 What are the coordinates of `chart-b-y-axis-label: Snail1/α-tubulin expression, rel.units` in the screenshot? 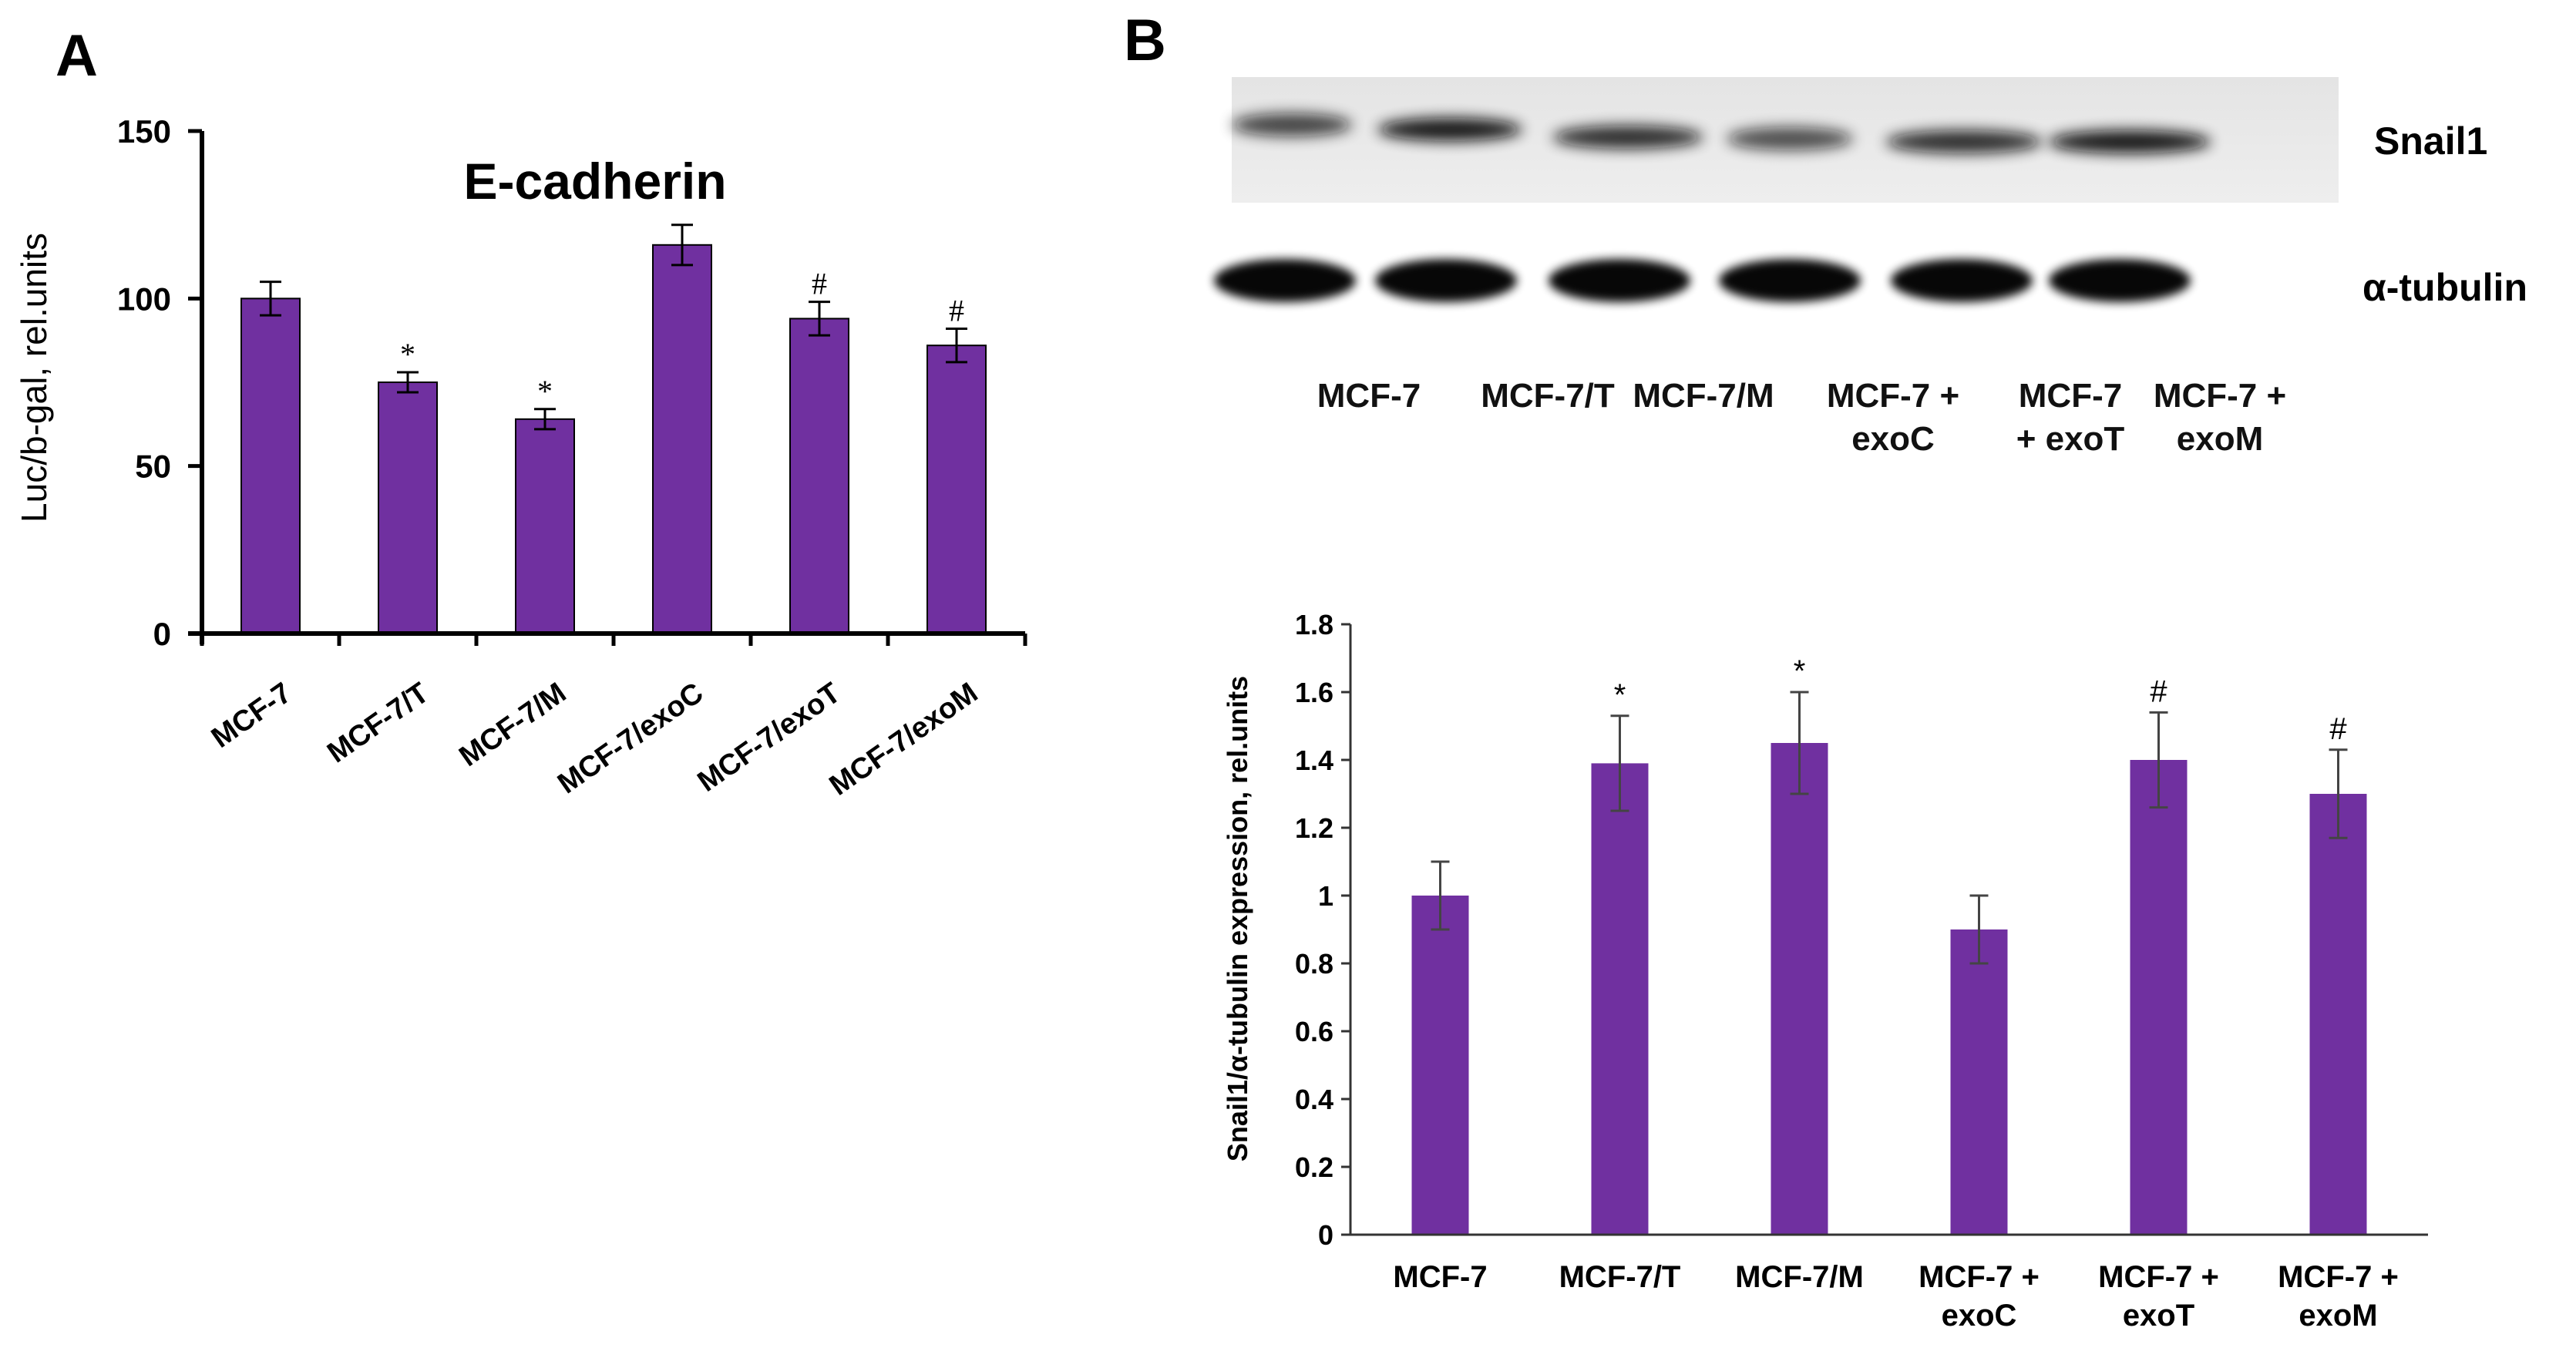 It's located at (1237, 918).